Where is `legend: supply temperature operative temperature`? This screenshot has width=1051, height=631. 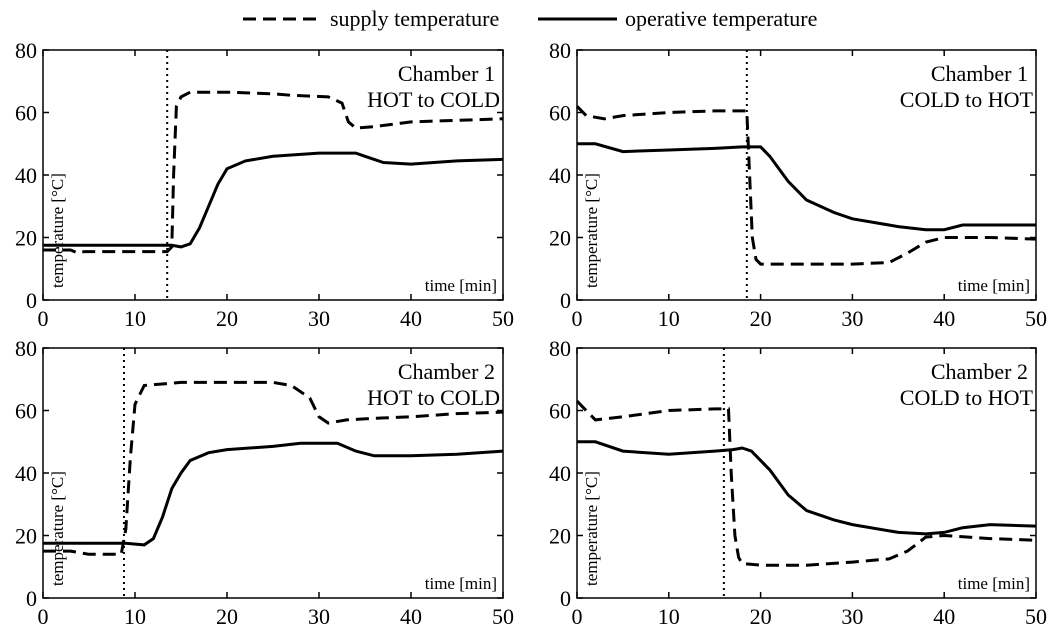 legend: supply temperature operative temperature is located at coordinates (530, 18).